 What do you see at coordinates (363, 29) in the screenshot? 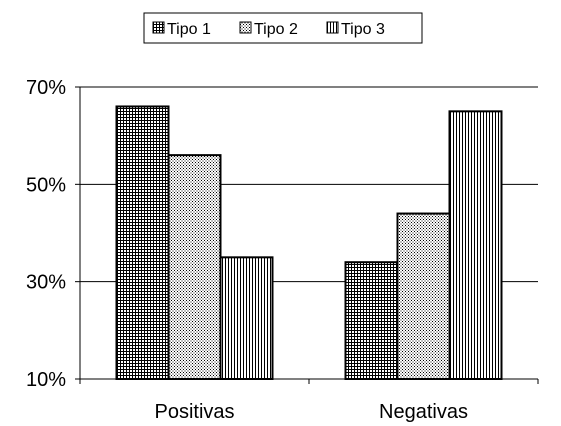
I see `legend-label: Tipo 3` at bounding box center [363, 29].